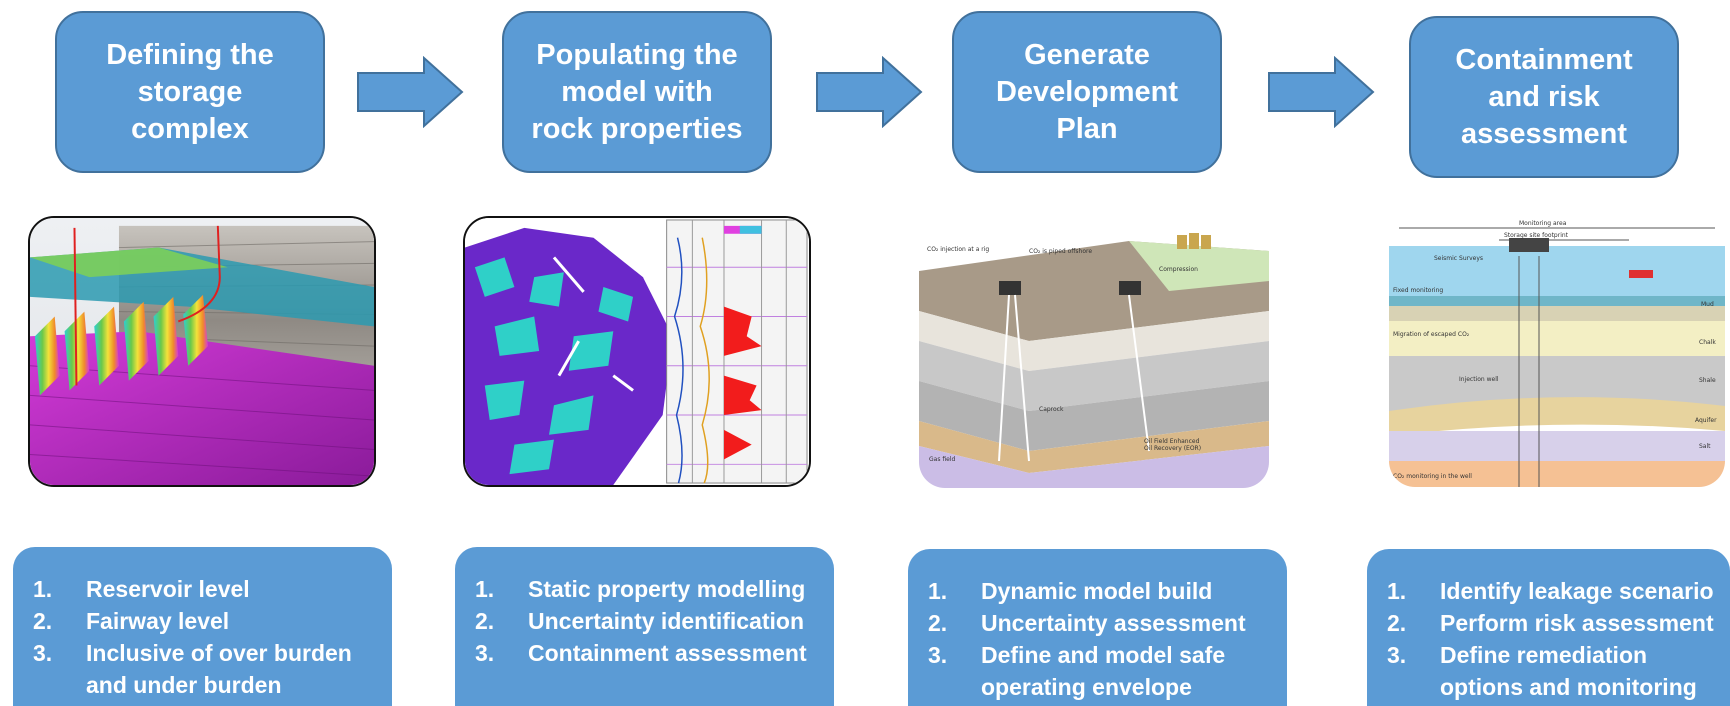  What do you see at coordinates (637, 351) in the screenshot?
I see `property-model-image` at bounding box center [637, 351].